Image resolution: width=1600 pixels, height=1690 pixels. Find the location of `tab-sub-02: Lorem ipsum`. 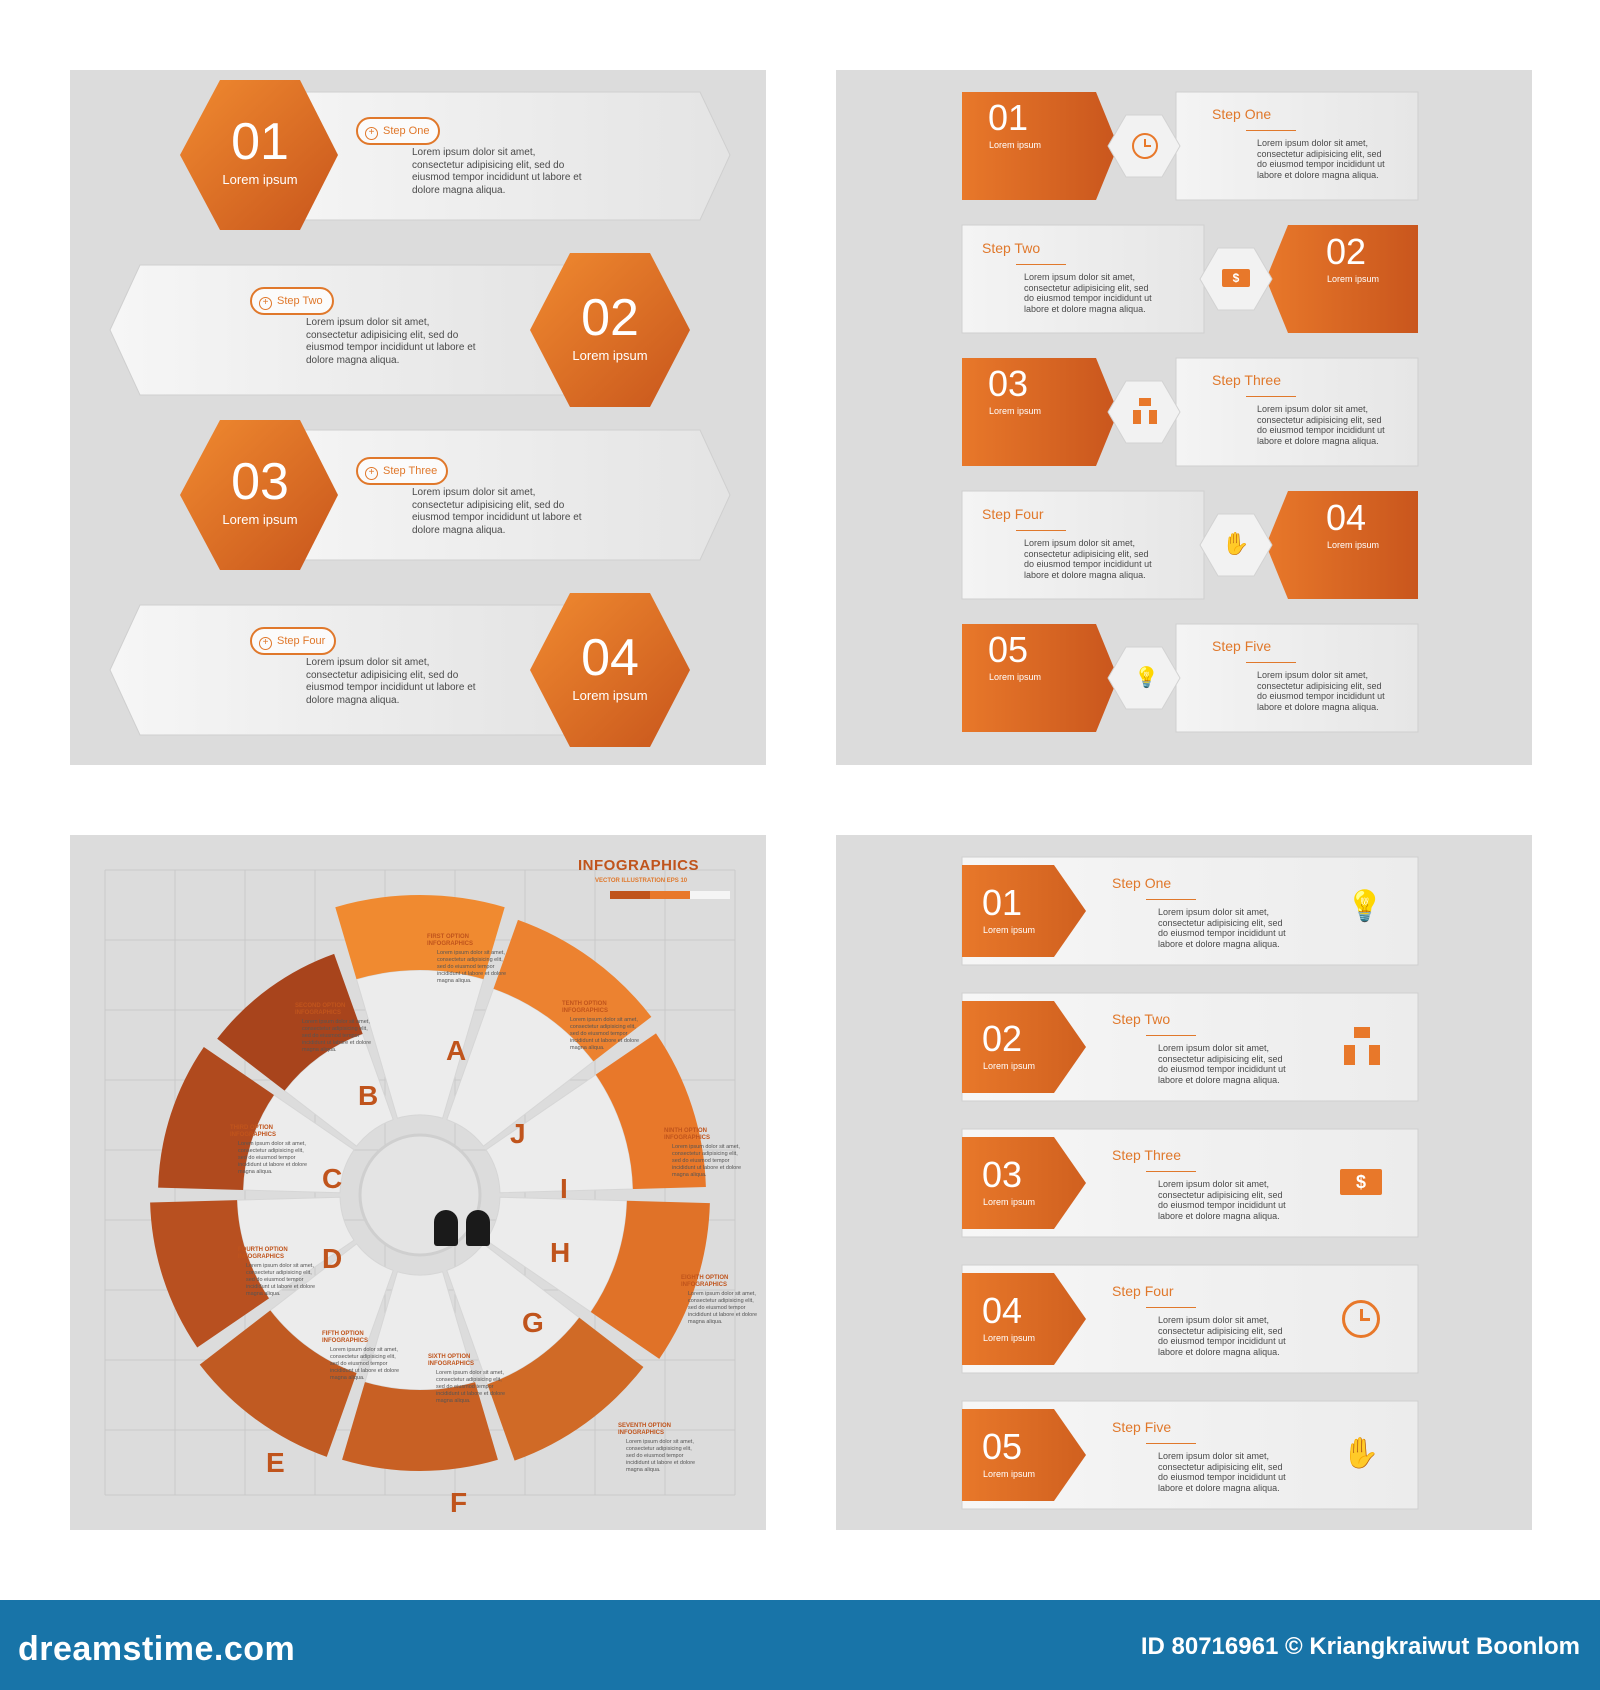

tab-sub-02: Lorem ipsum is located at coordinates (1353, 279).